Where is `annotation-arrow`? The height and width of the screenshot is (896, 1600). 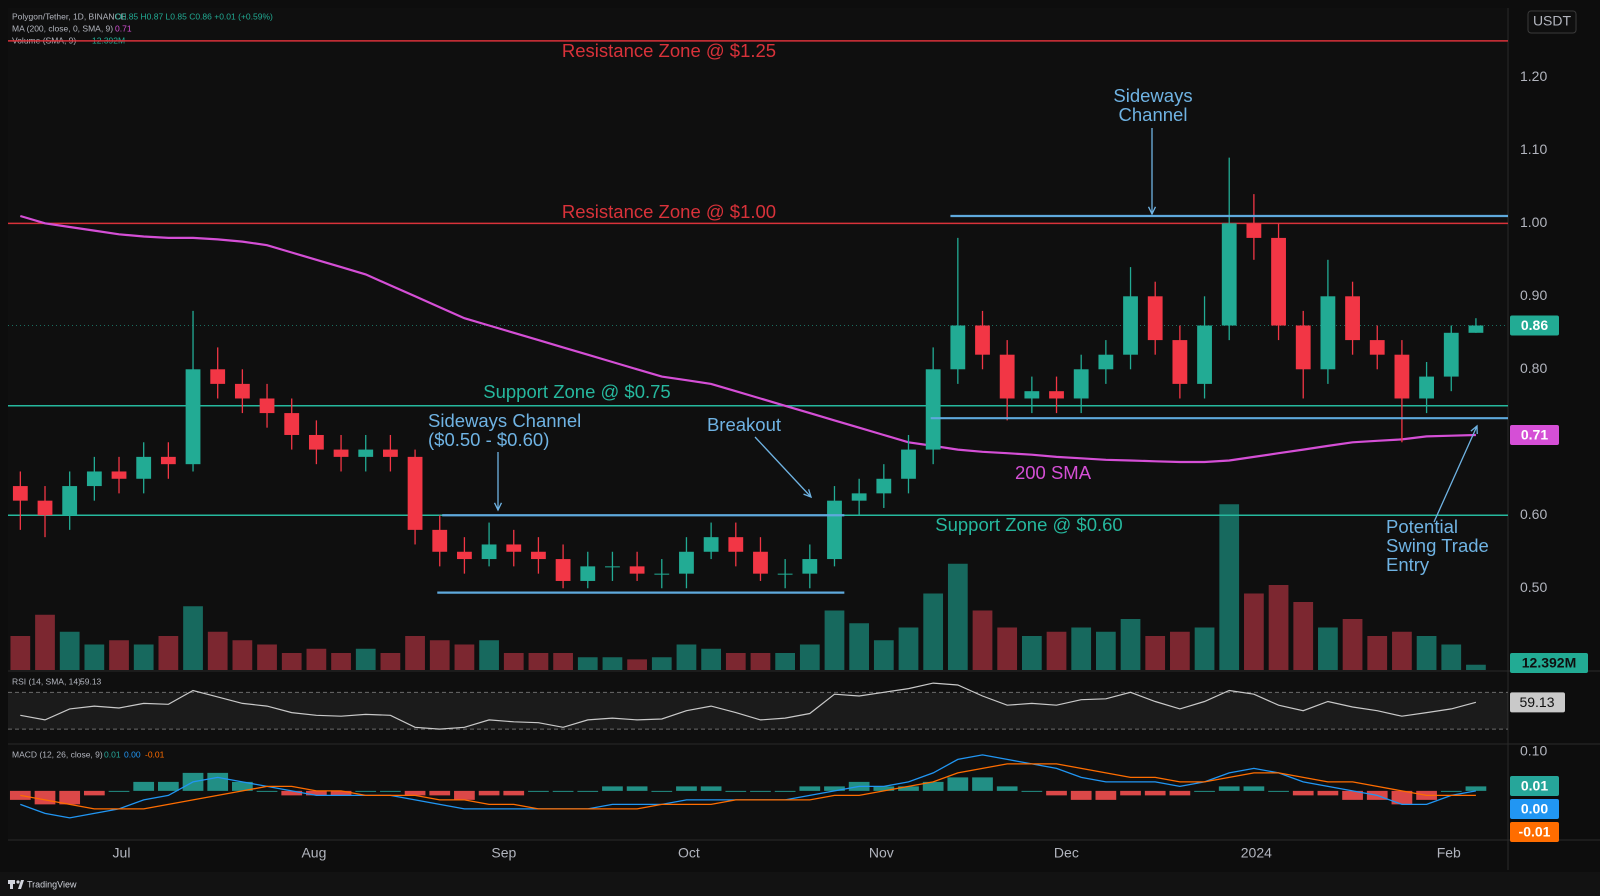 annotation-arrow is located at coordinates (783, 467).